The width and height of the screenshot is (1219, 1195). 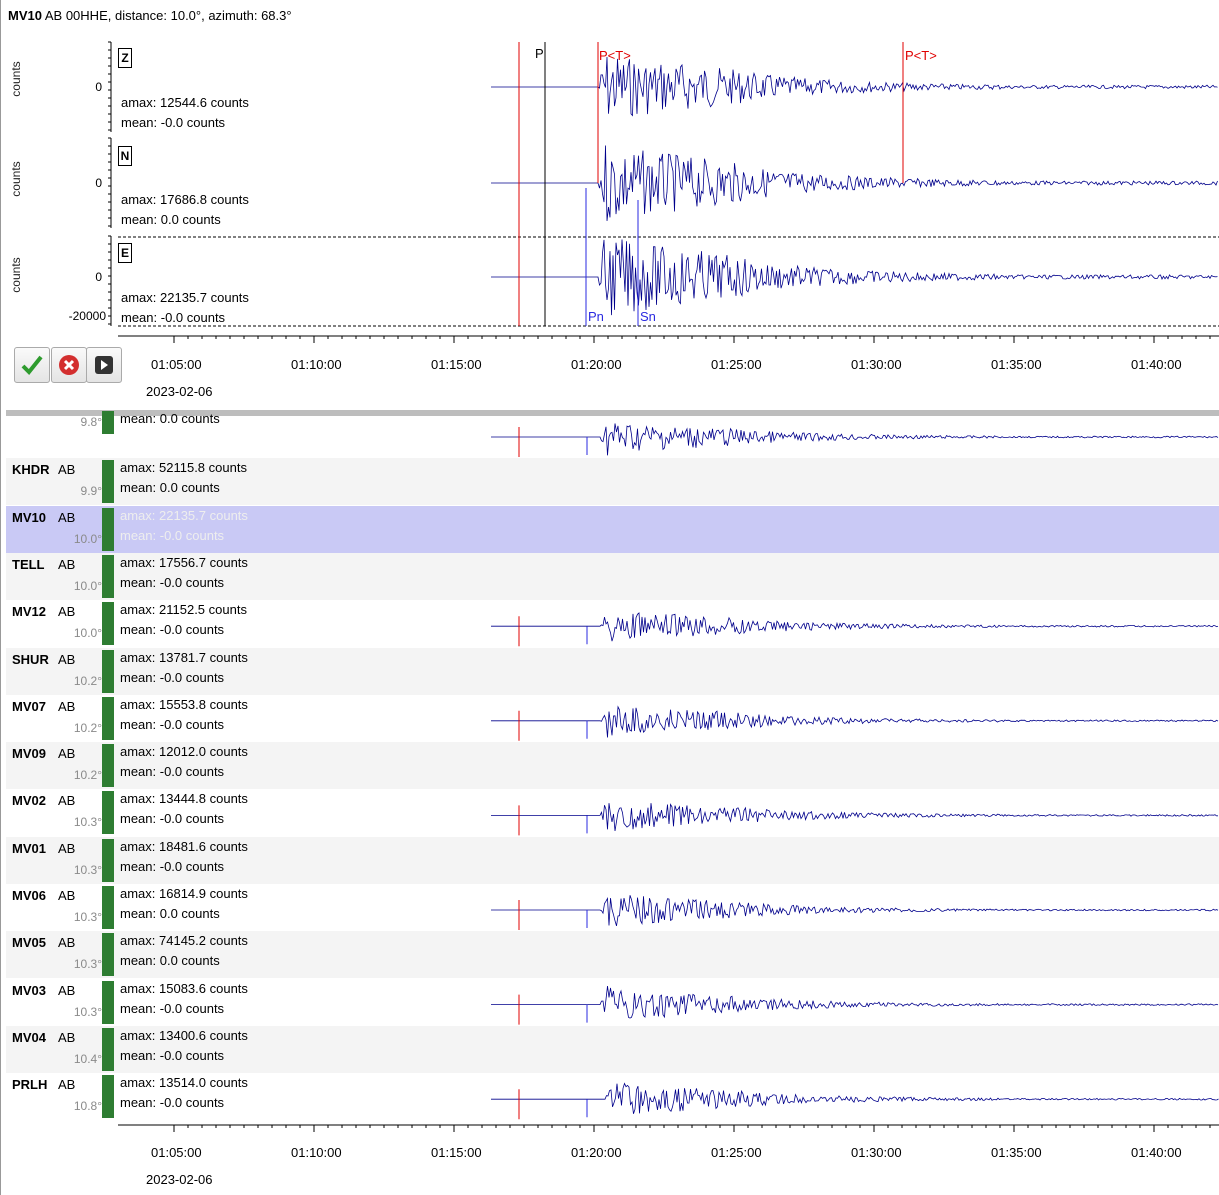 I want to click on mean-e: mean: -0.0 counts, so click(x=173, y=317).